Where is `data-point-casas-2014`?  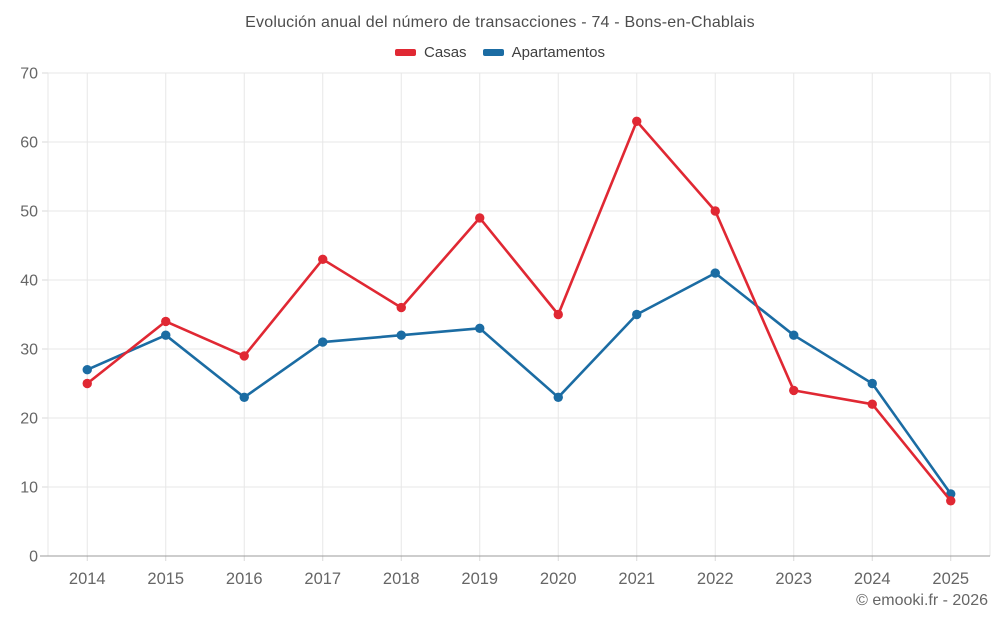
data-point-casas-2014 is located at coordinates (87, 383).